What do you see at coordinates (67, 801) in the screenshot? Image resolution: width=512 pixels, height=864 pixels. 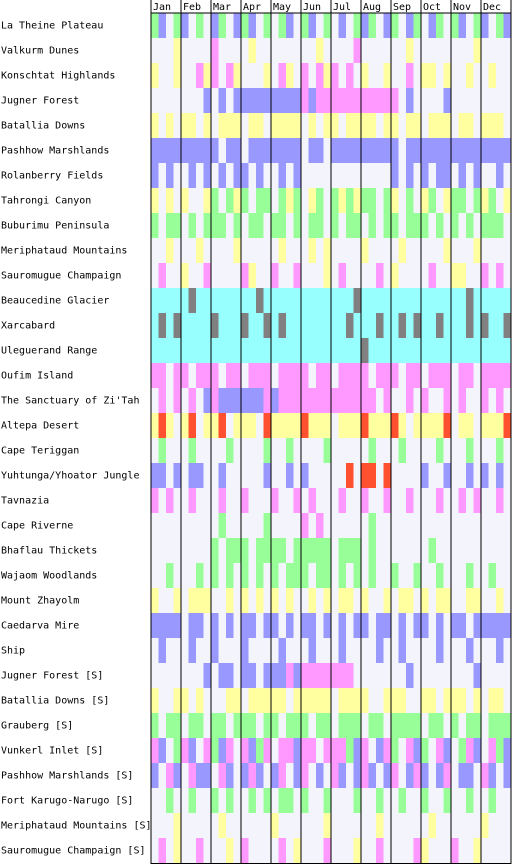 I see `zone-label: Fort Karugo-Narugo [S]` at bounding box center [67, 801].